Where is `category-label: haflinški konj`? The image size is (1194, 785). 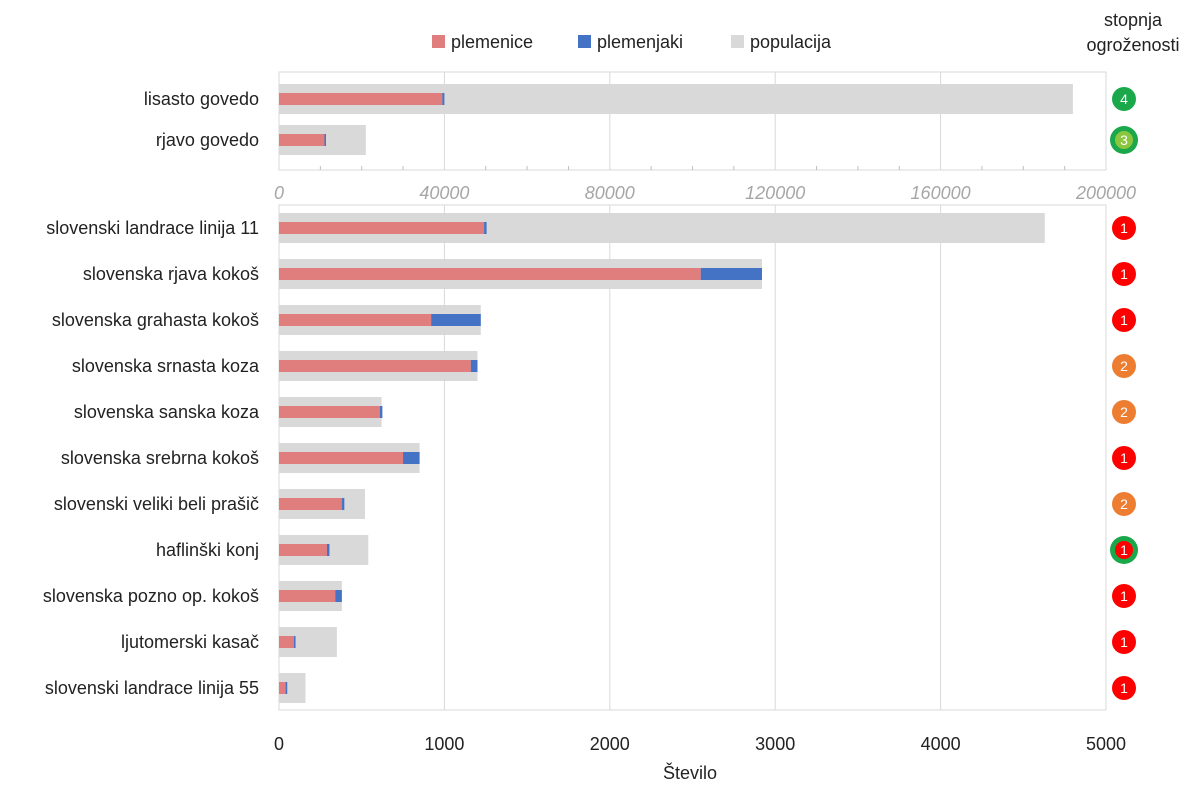 category-label: haflinški konj is located at coordinates (207, 550).